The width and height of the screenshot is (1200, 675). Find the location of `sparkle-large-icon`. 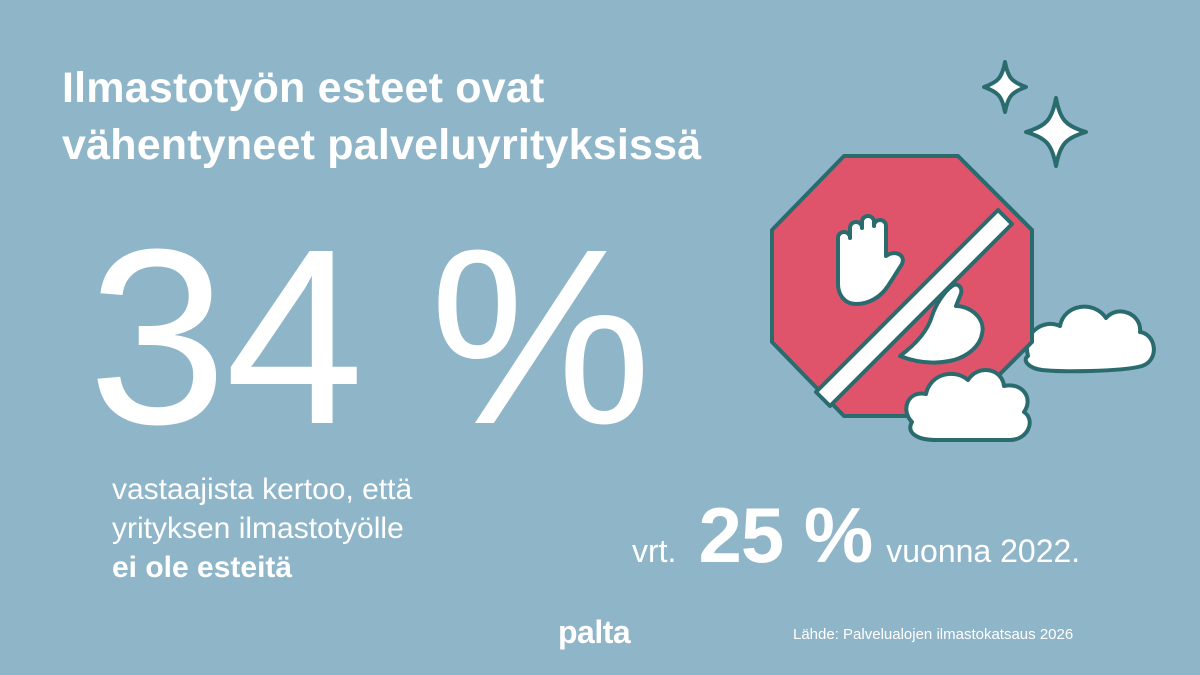

sparkle-large-icon is located at coordinates (1056, 132).